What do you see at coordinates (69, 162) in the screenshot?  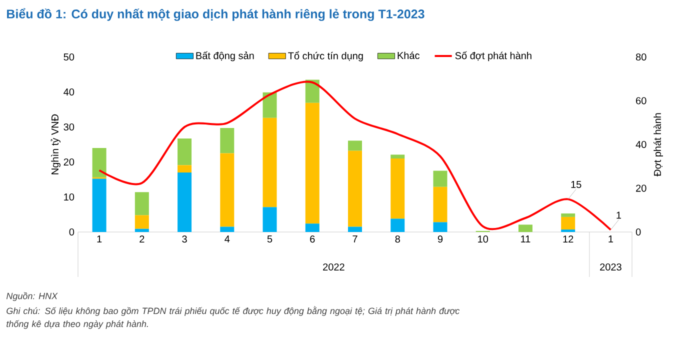 I see `y-tick-label: 20` at bounding box center [69, 162].